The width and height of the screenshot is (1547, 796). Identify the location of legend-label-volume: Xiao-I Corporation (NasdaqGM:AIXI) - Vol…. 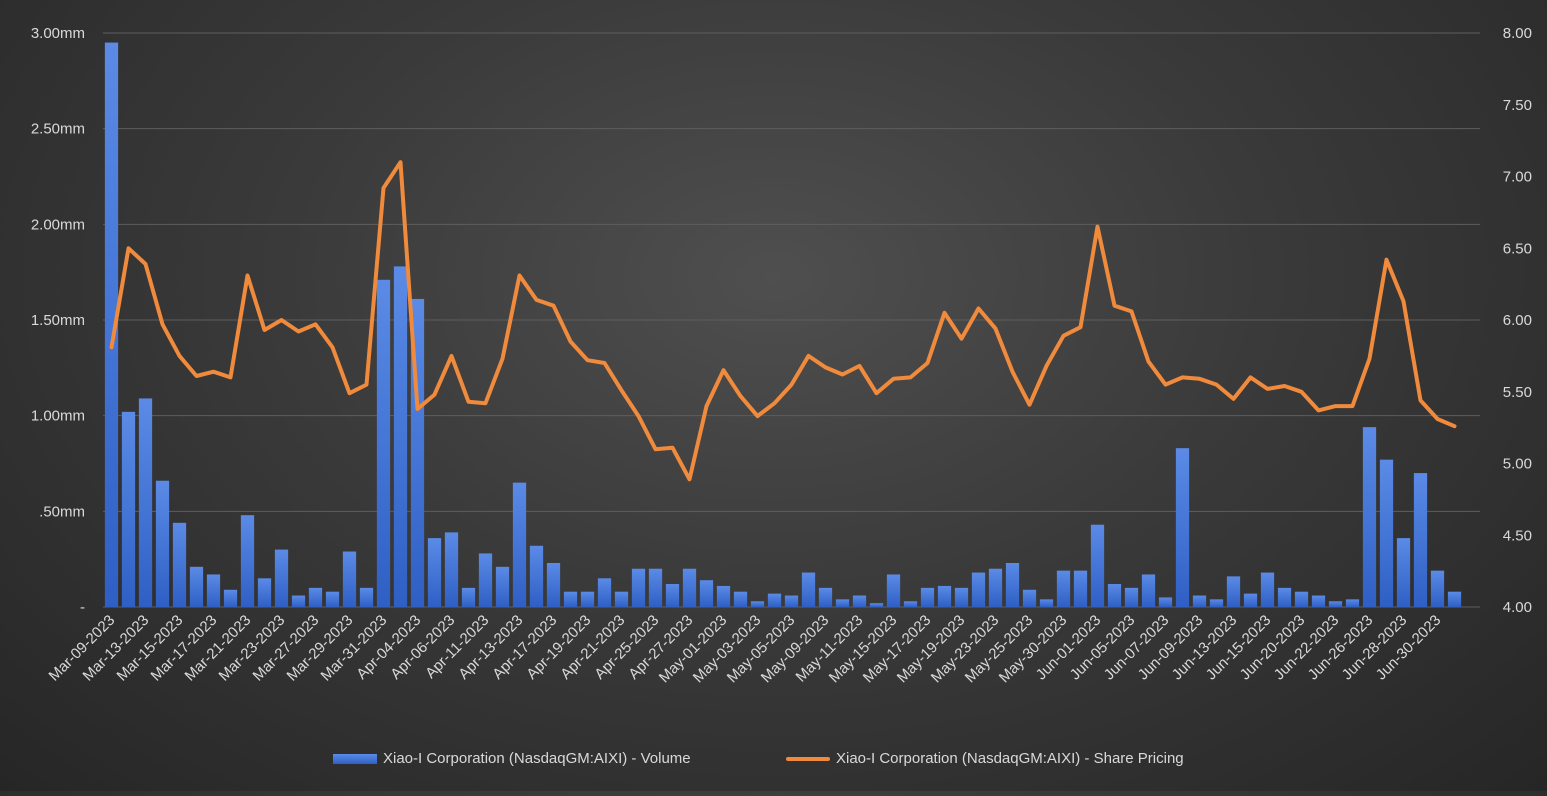
(537, 758).